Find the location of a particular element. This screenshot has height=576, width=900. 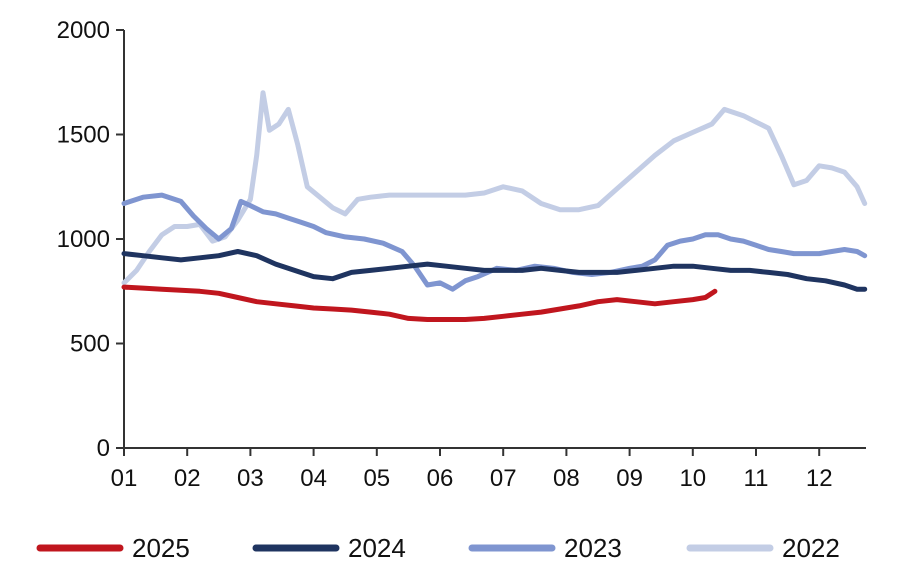

x-tick-label: 02 is located at coordinates (187, 478).